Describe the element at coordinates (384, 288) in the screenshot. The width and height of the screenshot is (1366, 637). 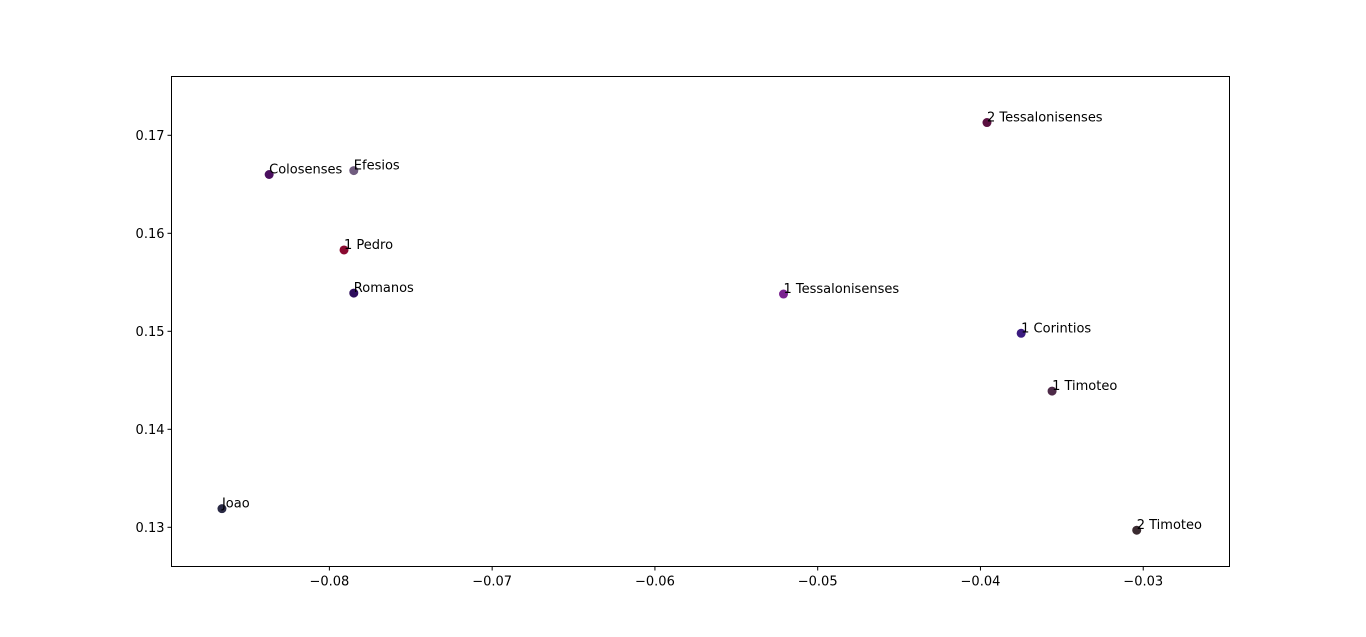
I see `point-label: Romanos` at that location.